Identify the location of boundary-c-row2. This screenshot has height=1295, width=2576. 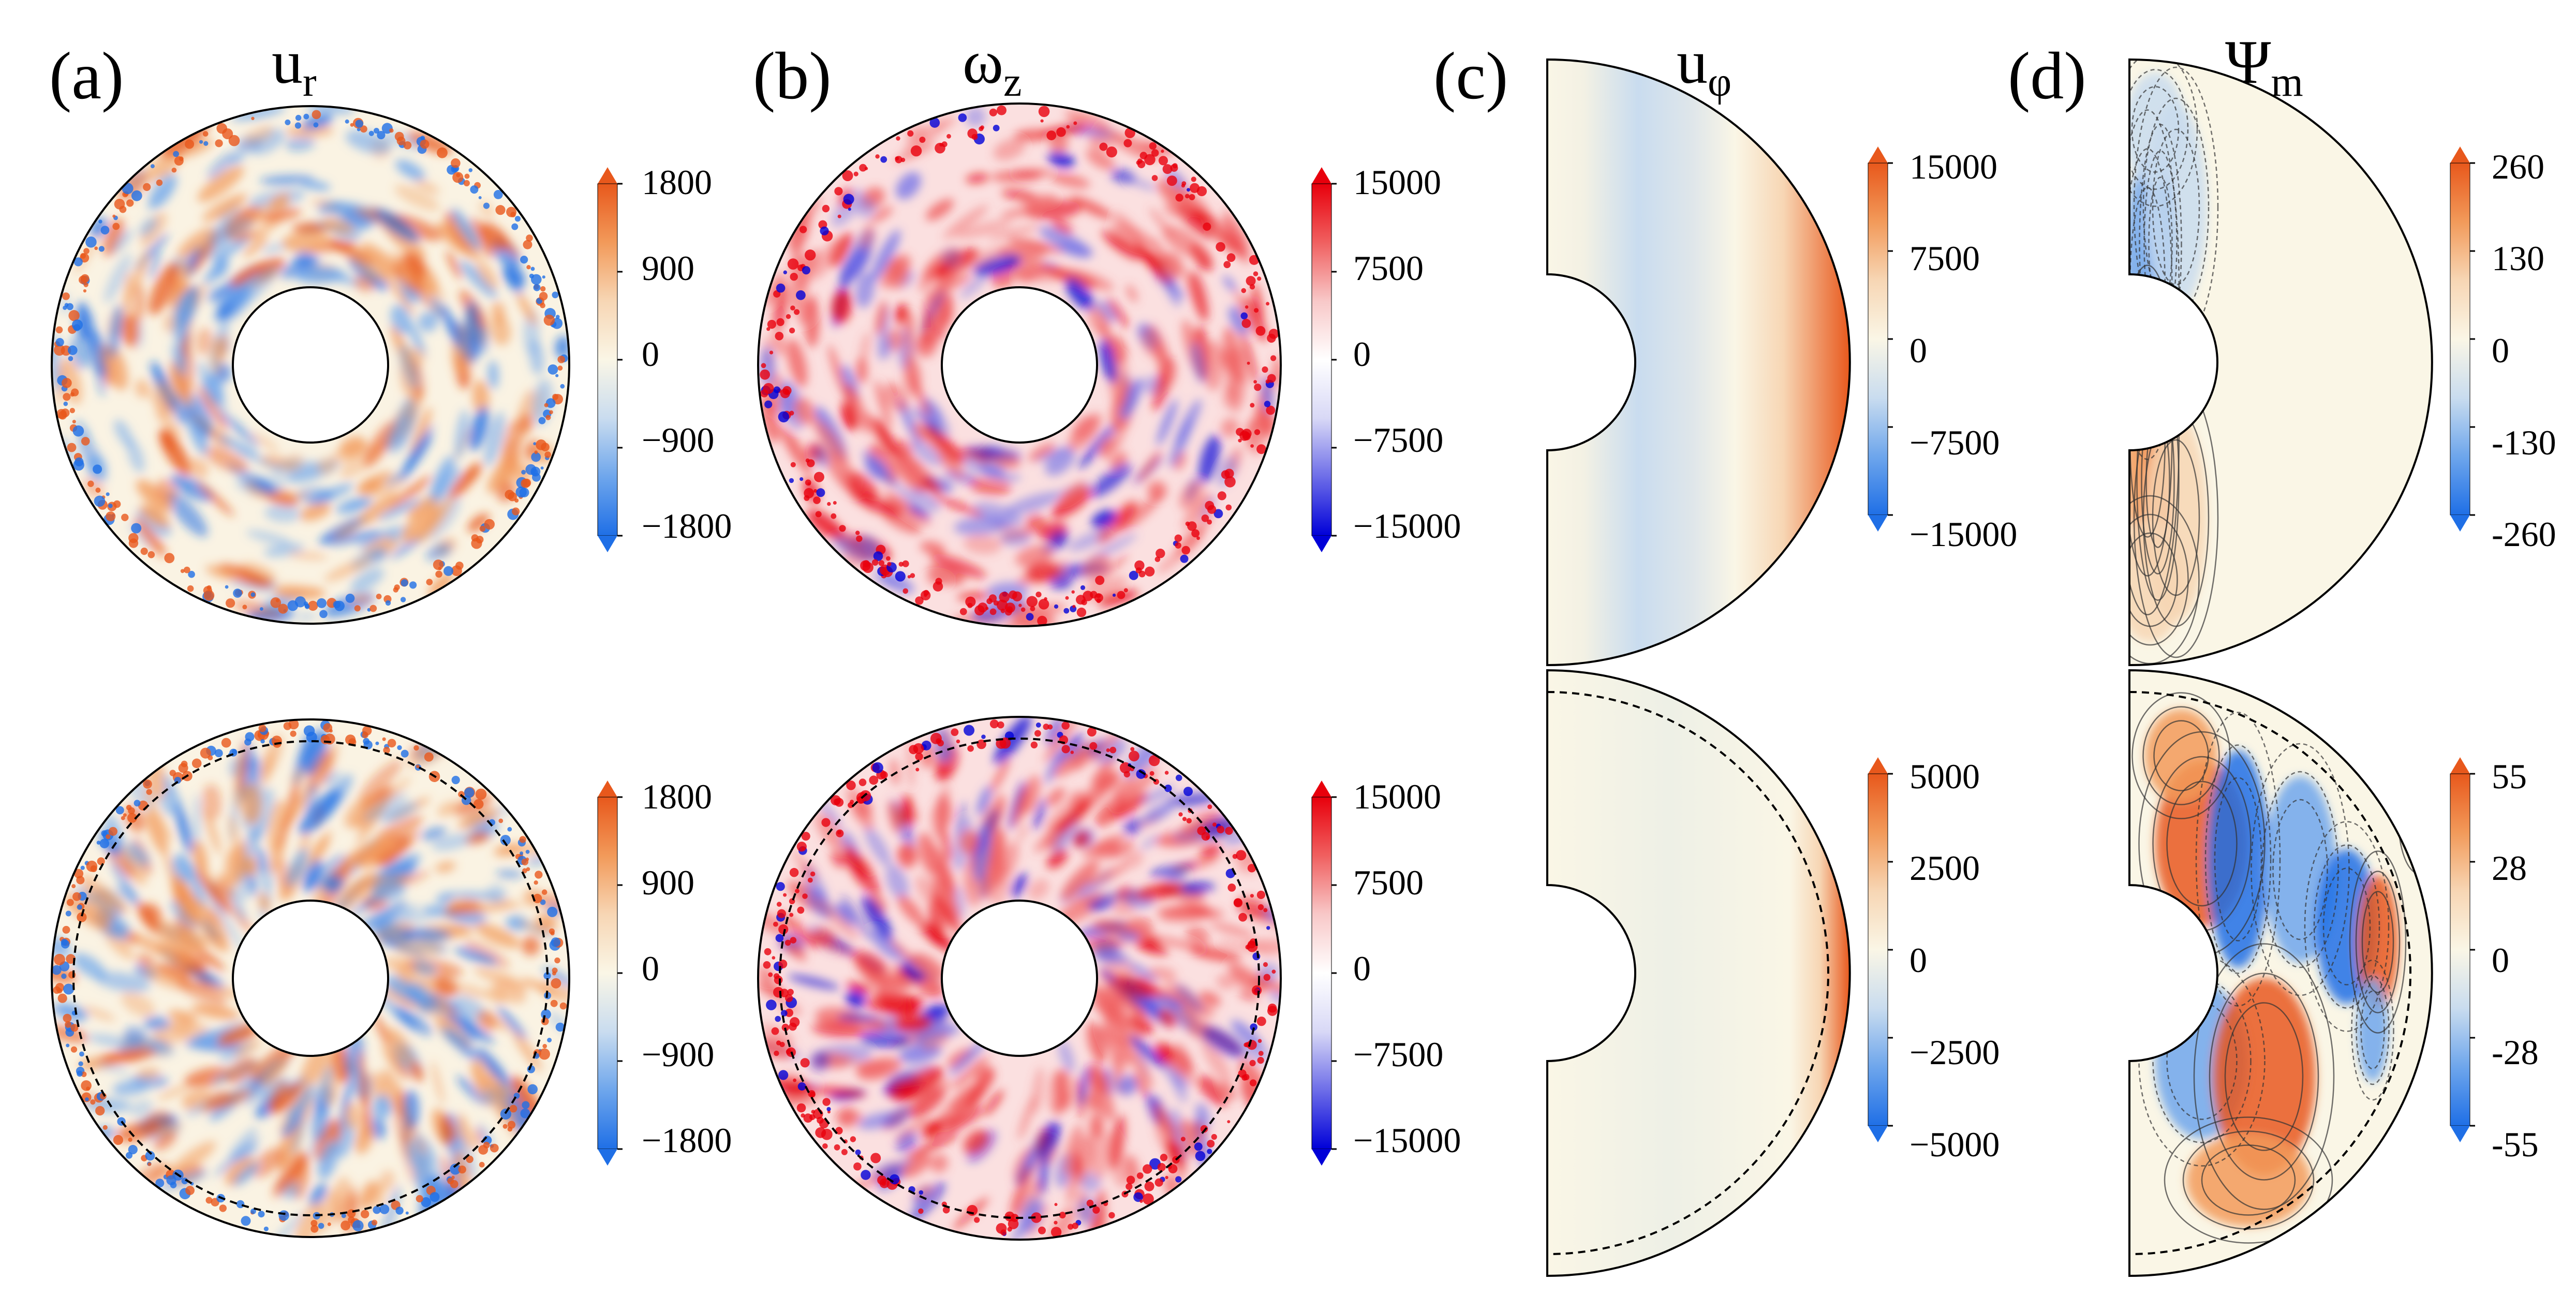
(1699, 973).